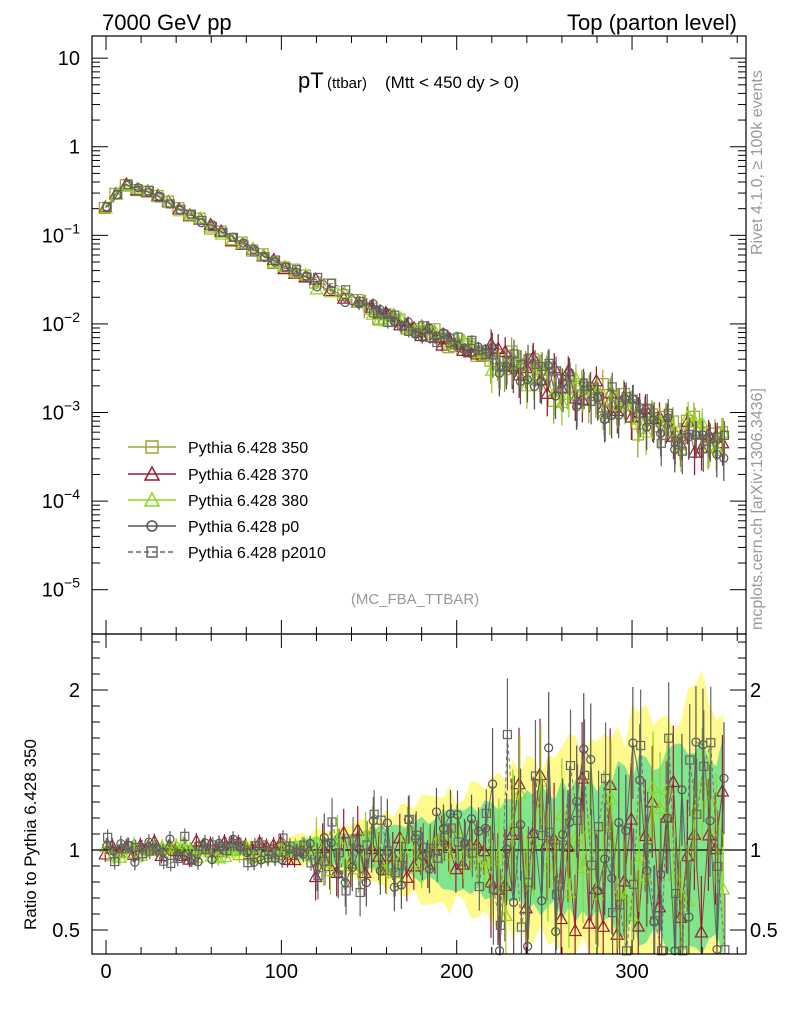 This screenshot has width=786, height=1024. I want to click on x-tick-label: 0, so click(105, 972).